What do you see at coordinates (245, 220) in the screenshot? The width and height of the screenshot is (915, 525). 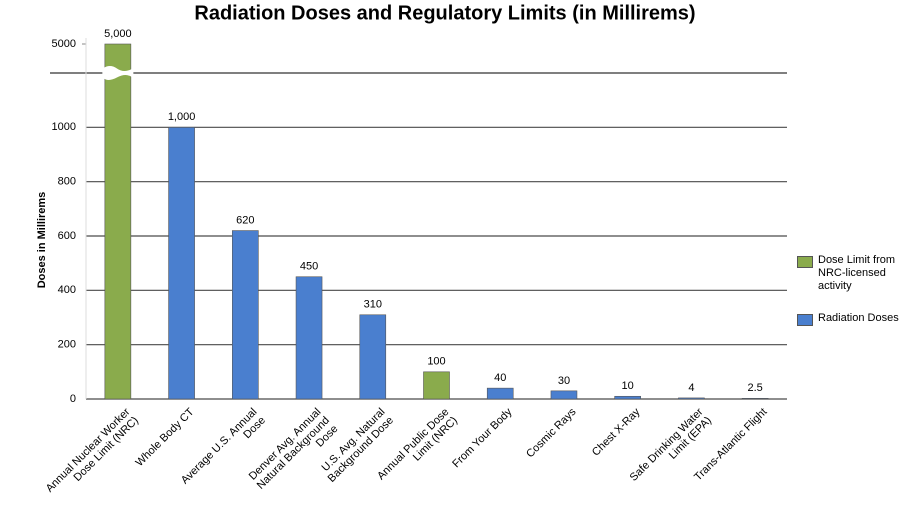 I see `value-label: 620` at bounding box center [245, 220].